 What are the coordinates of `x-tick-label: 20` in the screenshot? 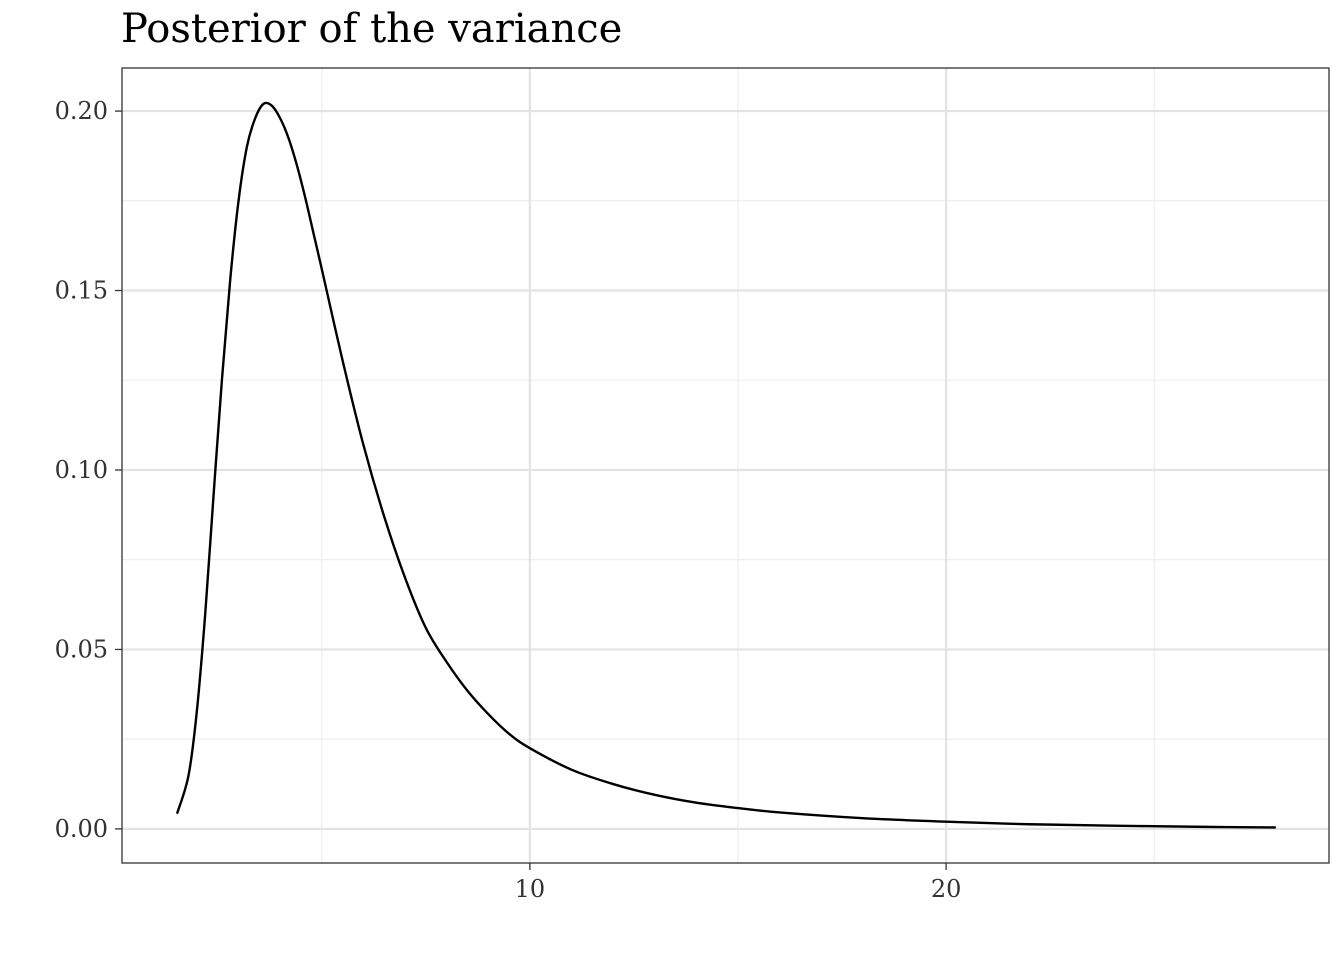 It's located at (946, 889).